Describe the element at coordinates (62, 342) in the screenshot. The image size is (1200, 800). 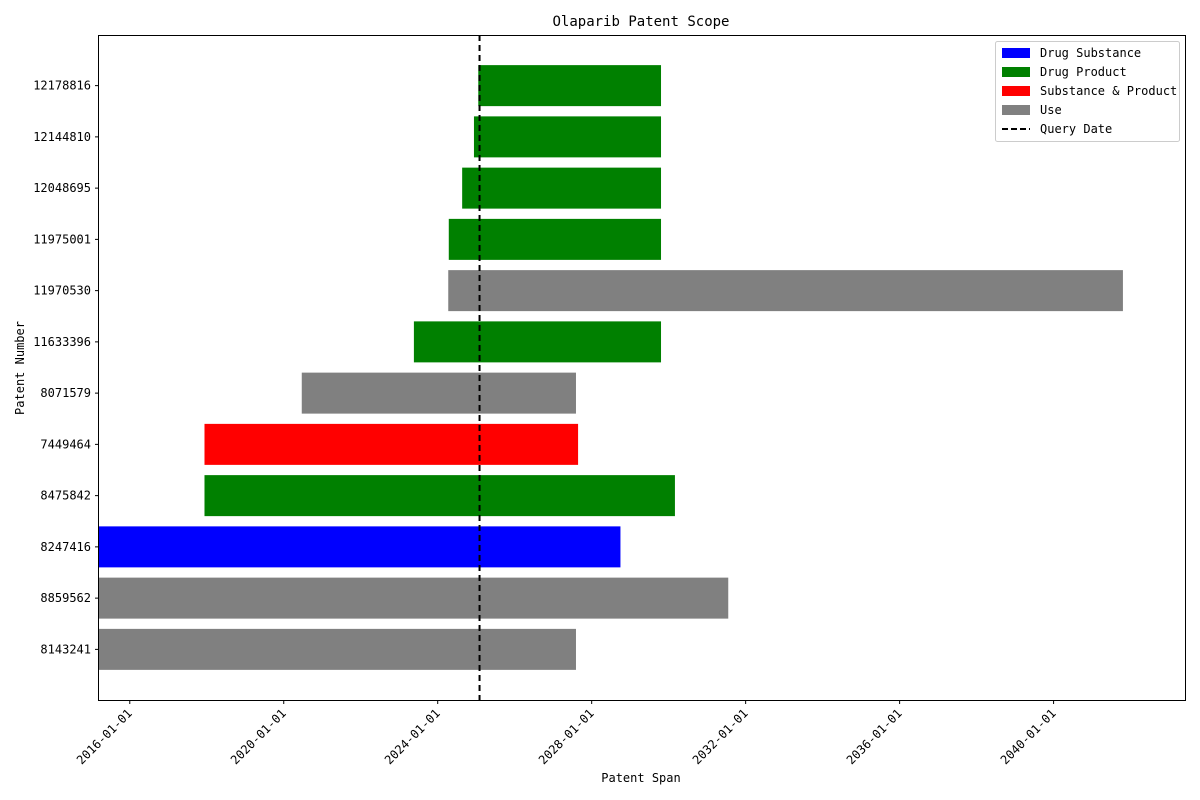
I see `y-tick-label: 11633396` at that location.